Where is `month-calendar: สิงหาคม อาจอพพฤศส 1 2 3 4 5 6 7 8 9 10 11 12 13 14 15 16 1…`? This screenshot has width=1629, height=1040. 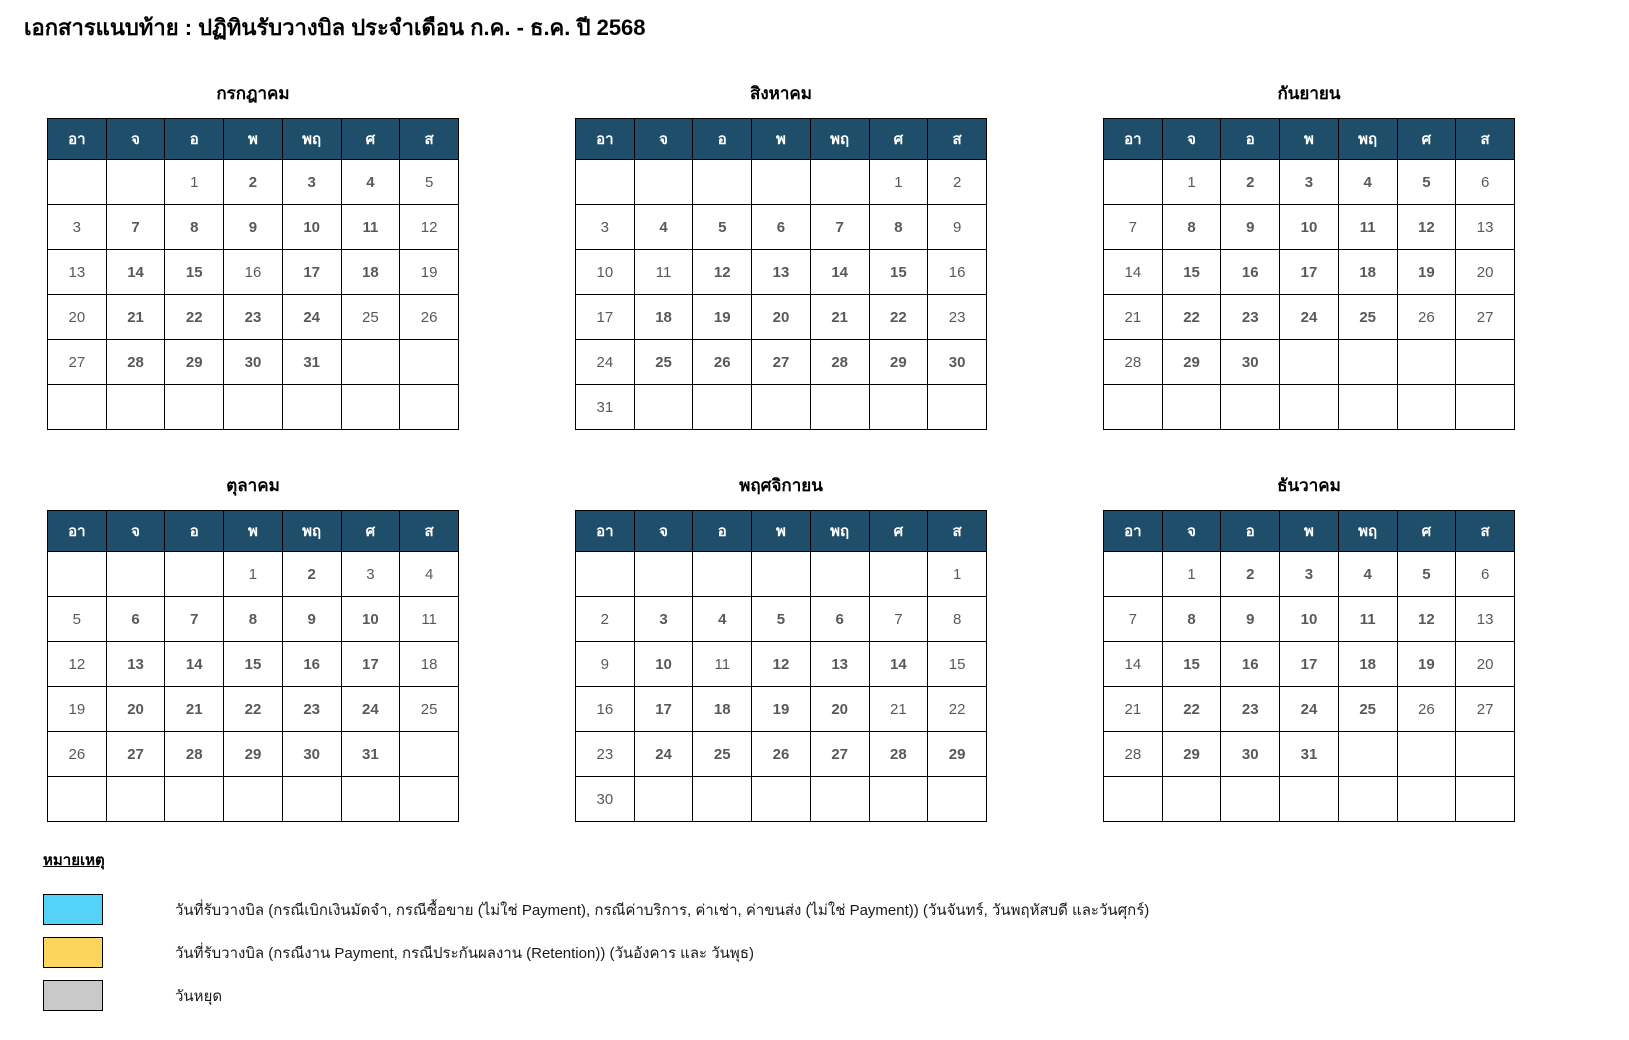
month-calendar: สิงหาคม อาจอพพฤศส 1 2 3 4 5 6 7 8 9 10 11 12 13 14 15 16 1… is located at coordinates (781, 256).